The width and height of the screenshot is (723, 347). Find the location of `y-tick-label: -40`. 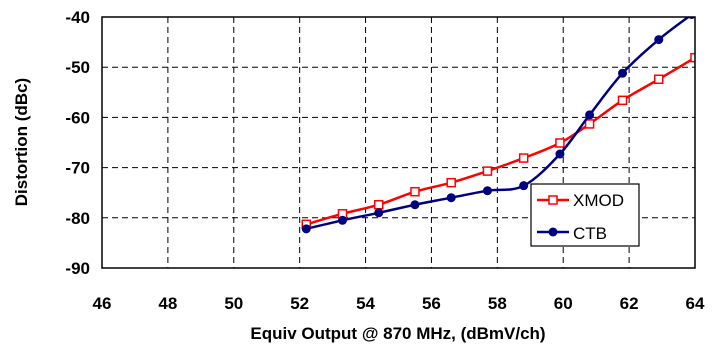

y-tick-label: -40 is located at coordinates (77, 17).